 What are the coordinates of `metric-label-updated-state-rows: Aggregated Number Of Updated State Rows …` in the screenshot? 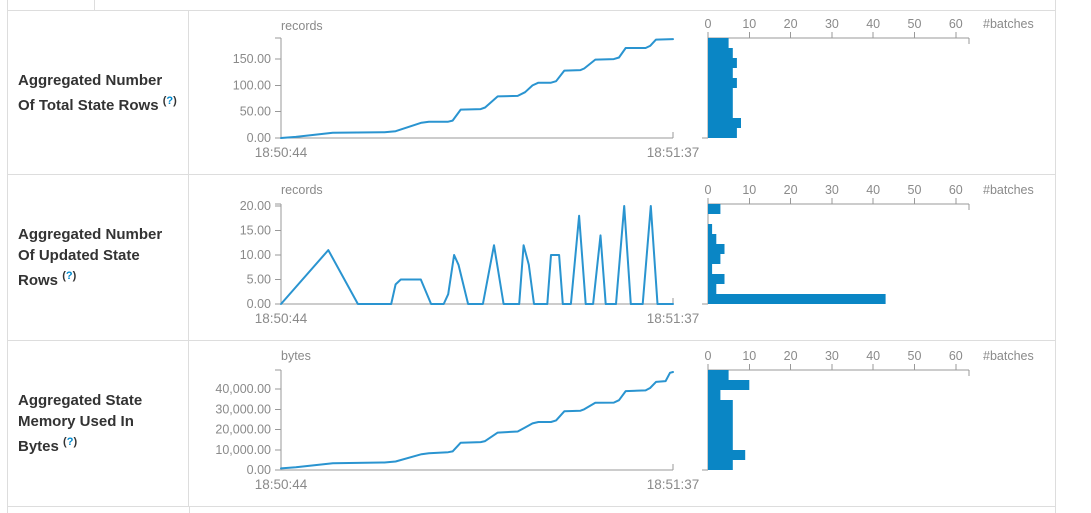 It's located at (98, 257).